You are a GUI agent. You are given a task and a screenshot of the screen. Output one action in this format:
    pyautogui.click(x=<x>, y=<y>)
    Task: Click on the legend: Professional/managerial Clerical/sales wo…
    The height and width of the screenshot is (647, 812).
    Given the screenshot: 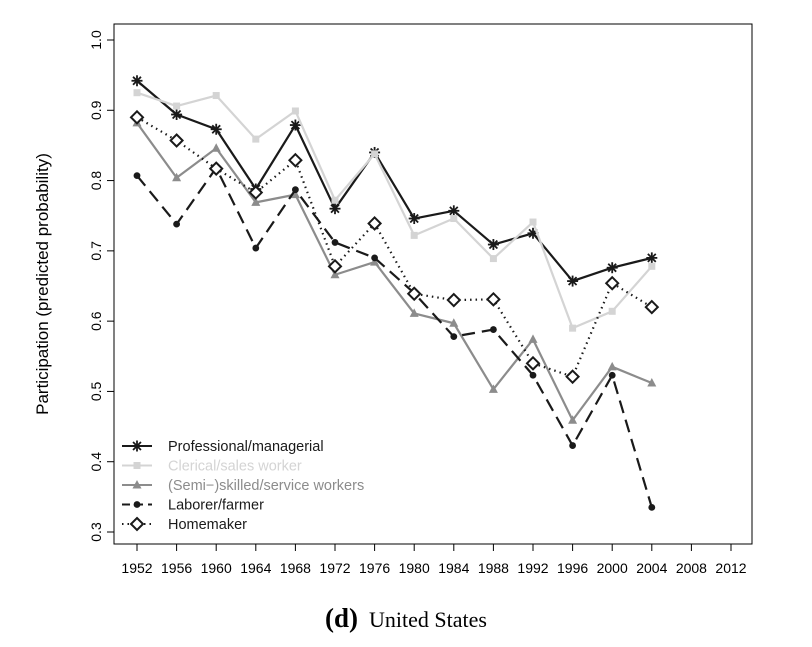 What is the action you would take?
    pyautogui.click(x=243, y=486)
    